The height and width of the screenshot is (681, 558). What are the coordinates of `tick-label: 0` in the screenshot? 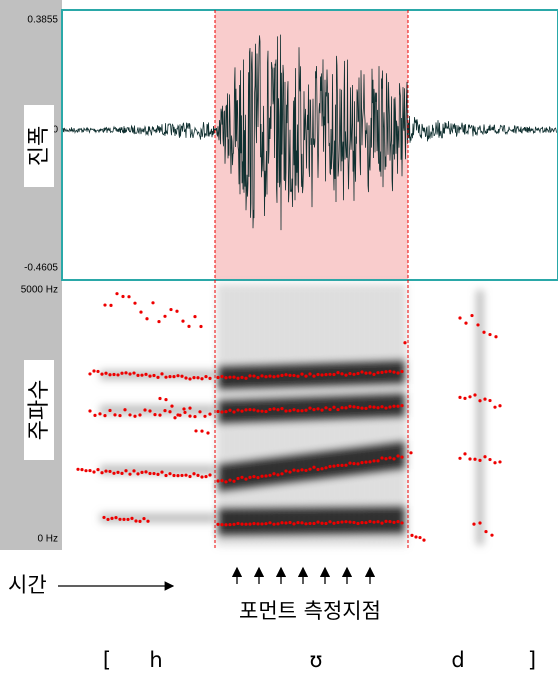 It's located at (55, 130).